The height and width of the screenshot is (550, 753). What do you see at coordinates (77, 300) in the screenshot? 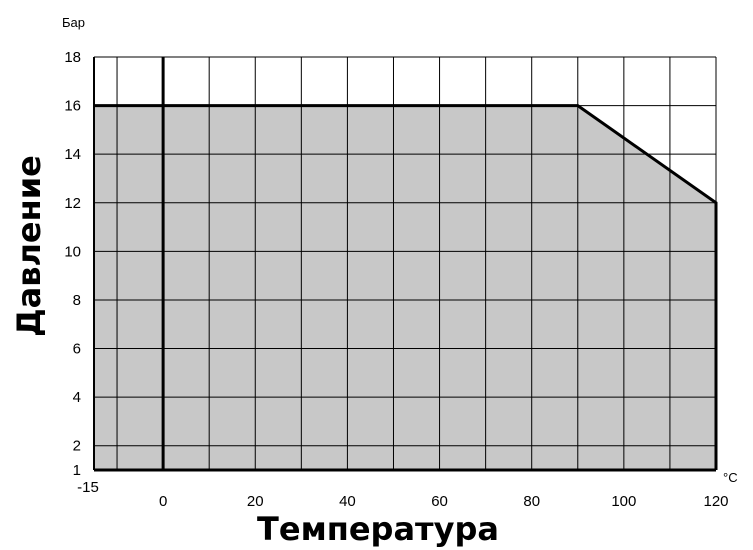
I see `y-tick-label: 8` at bounding box center [77, 300].